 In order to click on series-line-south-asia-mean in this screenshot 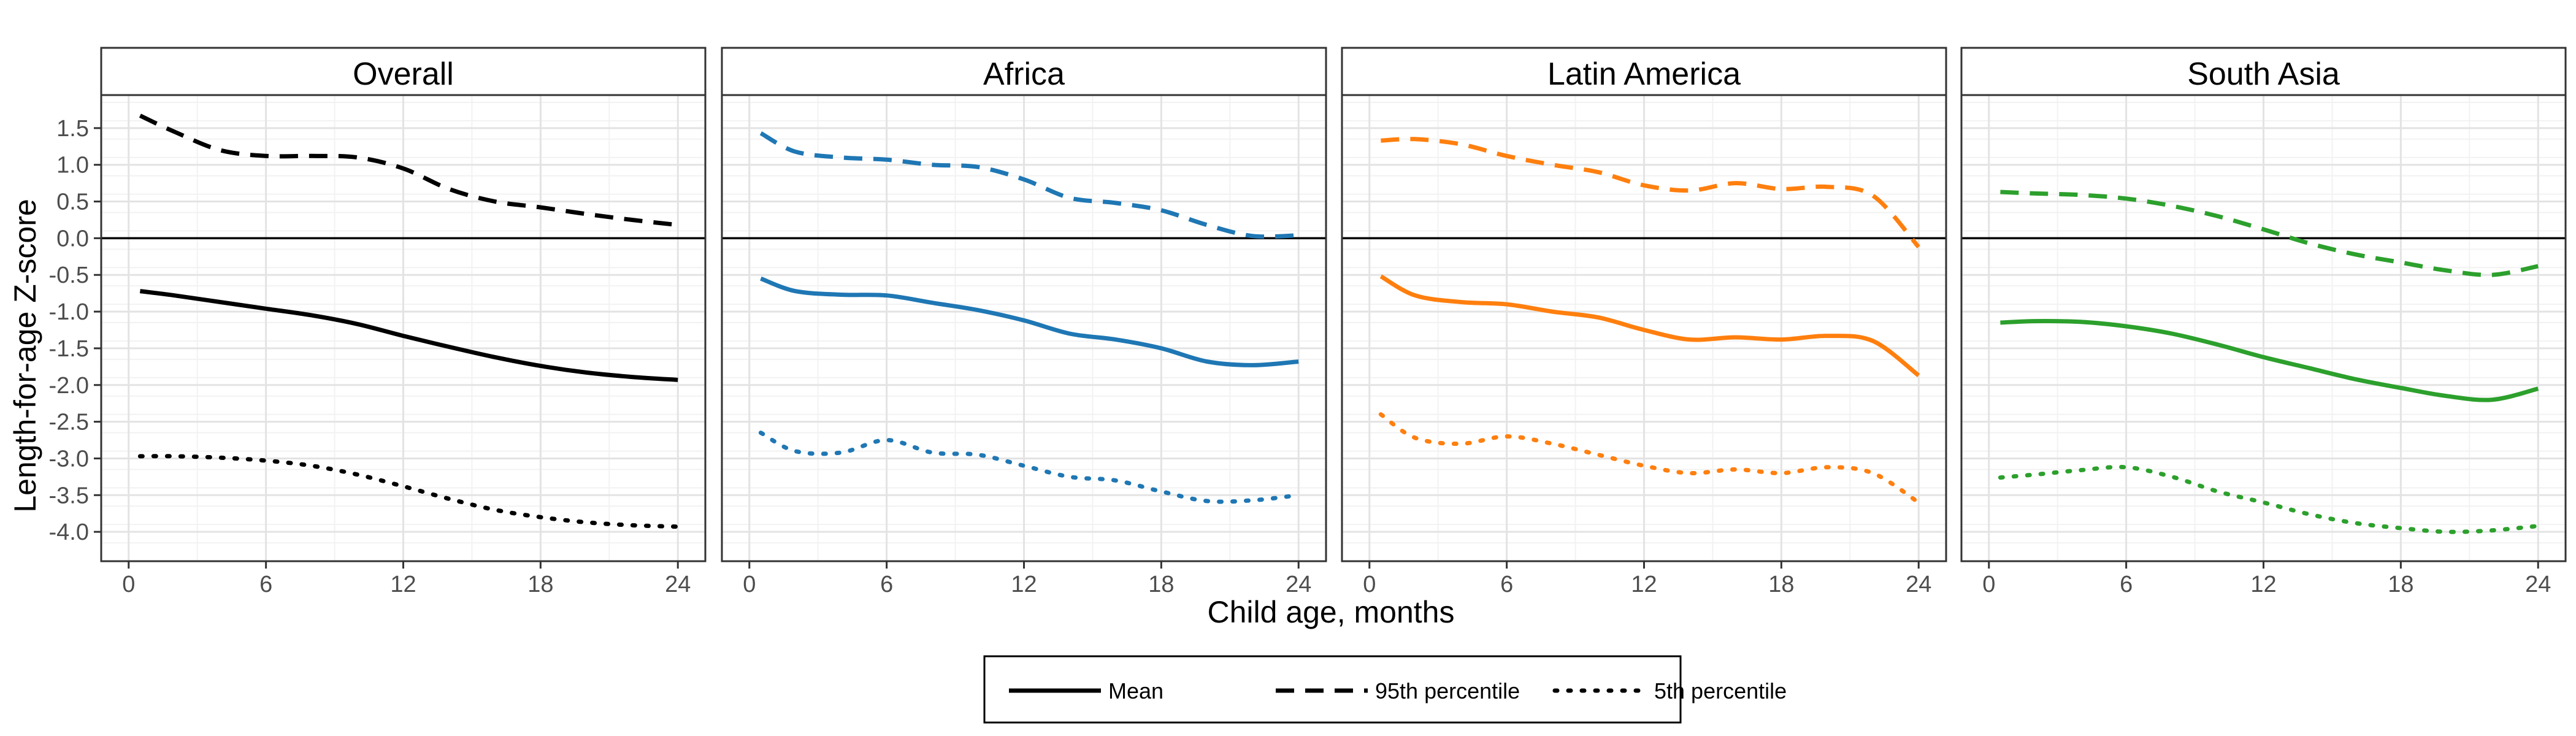, I will do `click(2269, 360)`.